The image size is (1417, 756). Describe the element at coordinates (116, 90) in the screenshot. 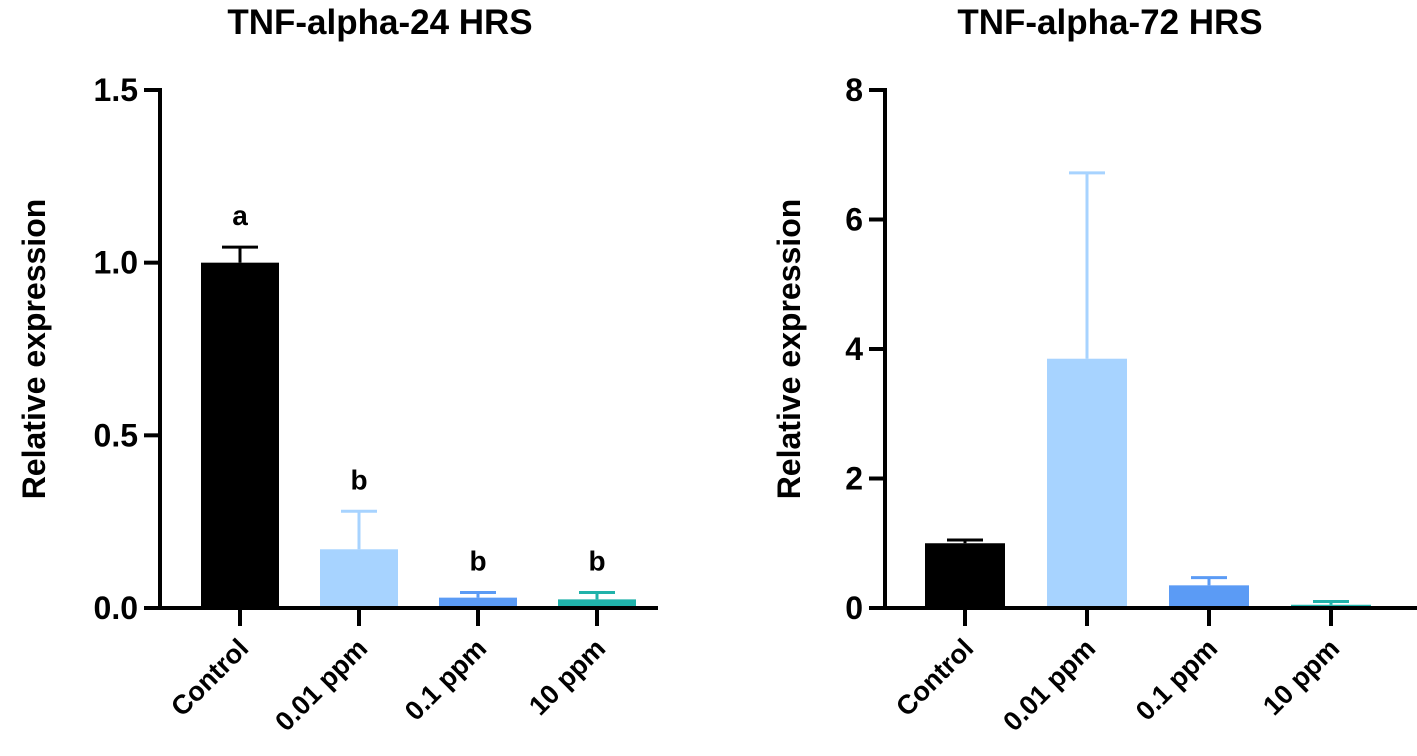

I see `y-tick-label-4: 1.5` at that location.